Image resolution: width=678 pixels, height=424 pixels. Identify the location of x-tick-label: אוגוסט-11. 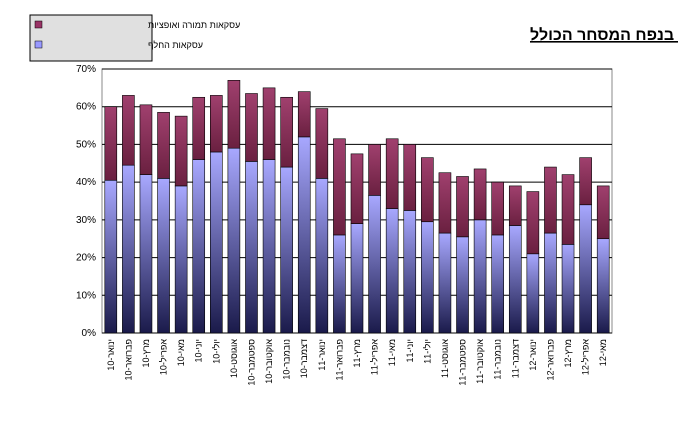
(445, 358).